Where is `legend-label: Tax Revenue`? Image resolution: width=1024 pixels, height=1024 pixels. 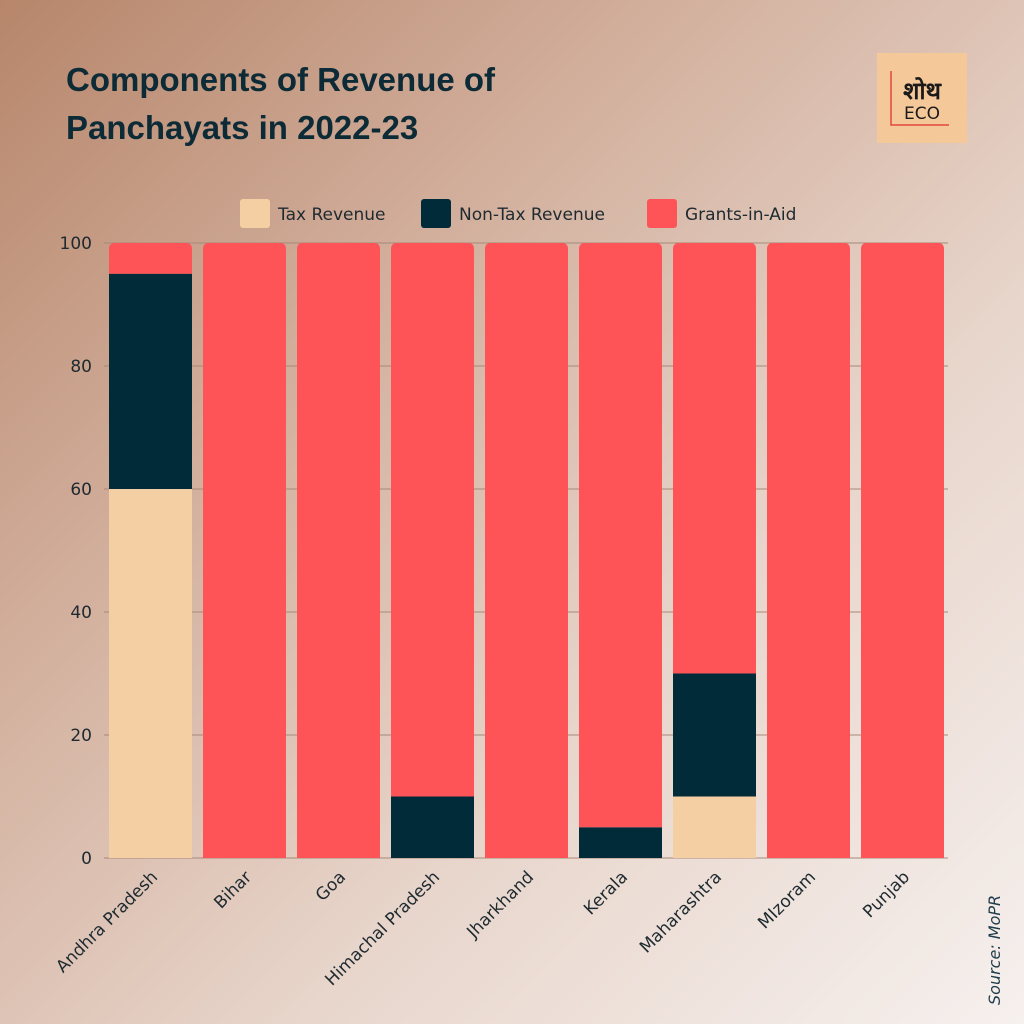 legend-label: Tax Revenue is located at coordinates (331, 215).